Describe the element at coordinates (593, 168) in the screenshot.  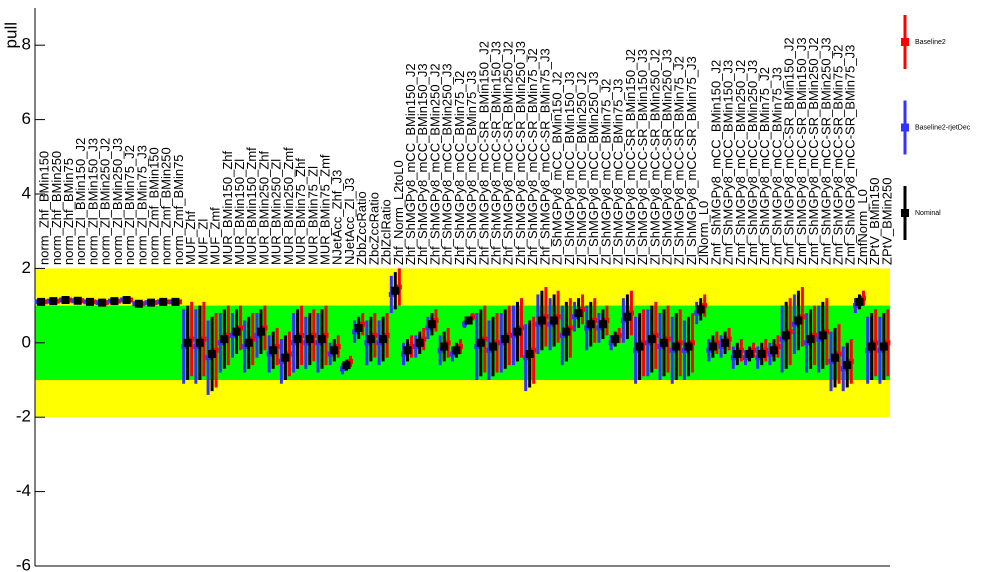
I see `category-label: Zl_ShMGPy8_mCC_BMin250_J3` at that location.